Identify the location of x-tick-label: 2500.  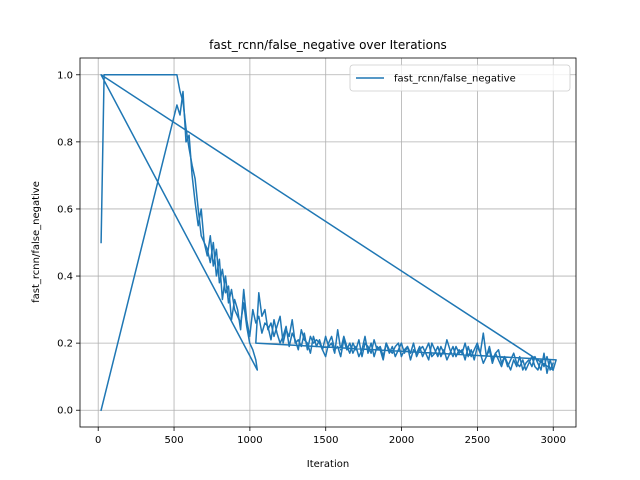
(477, 440).